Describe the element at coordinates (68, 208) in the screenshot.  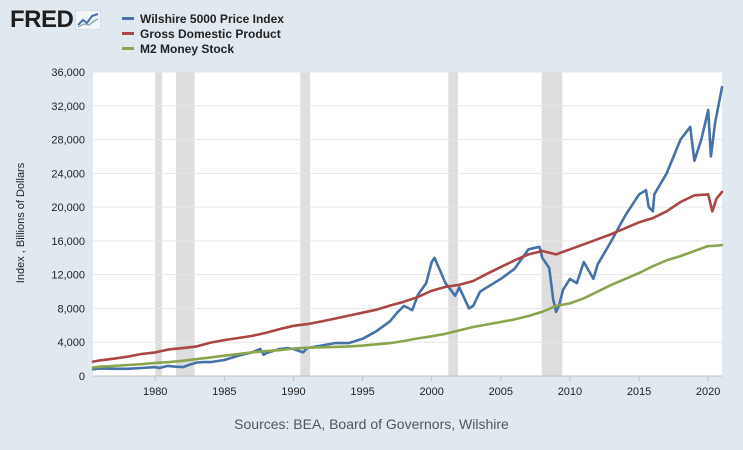
I see `y-tick-label-20000: 20,000` at that location.